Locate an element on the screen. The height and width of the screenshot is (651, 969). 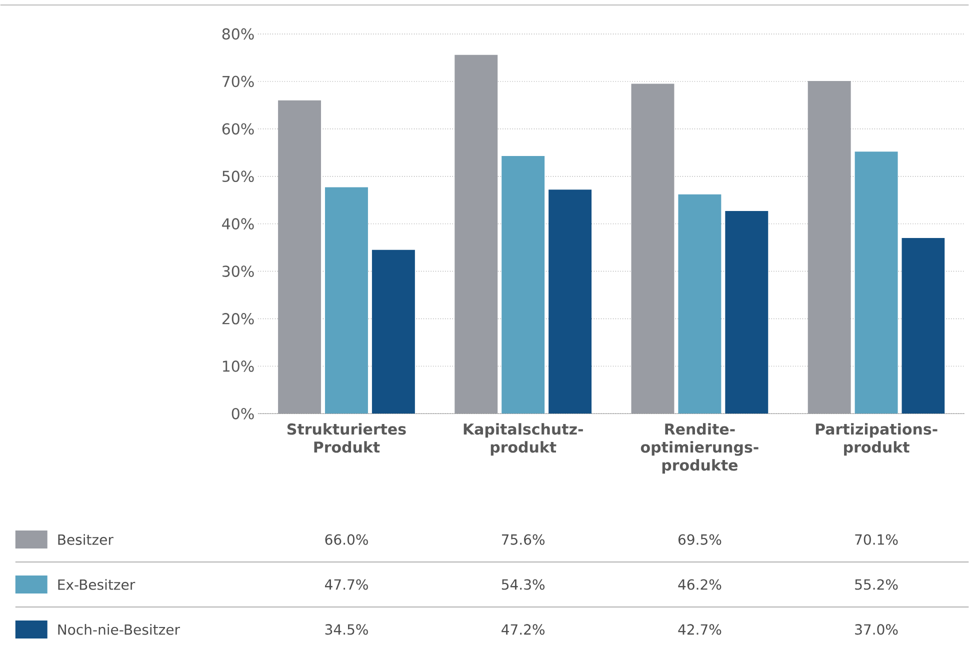
y-tick-label: 60% is located at coordinates (238, 128).